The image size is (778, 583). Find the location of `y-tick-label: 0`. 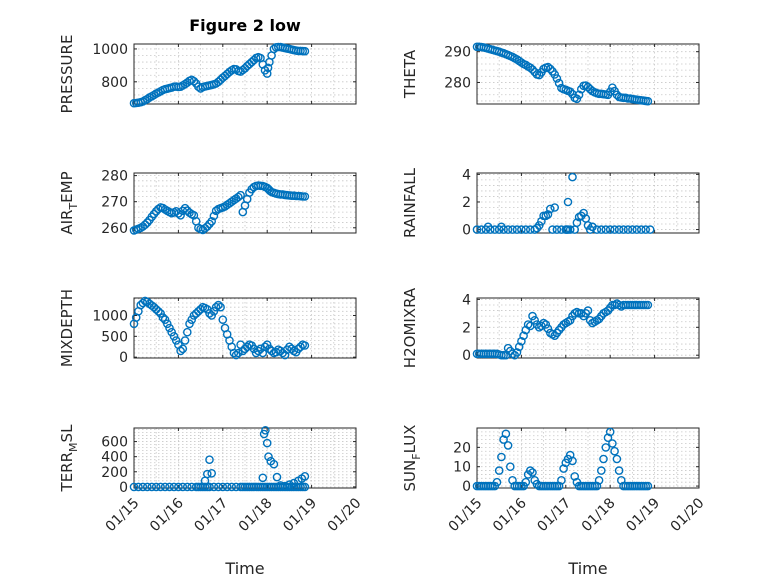

y-tick-label: 0 is located at coordinates (466, 231).